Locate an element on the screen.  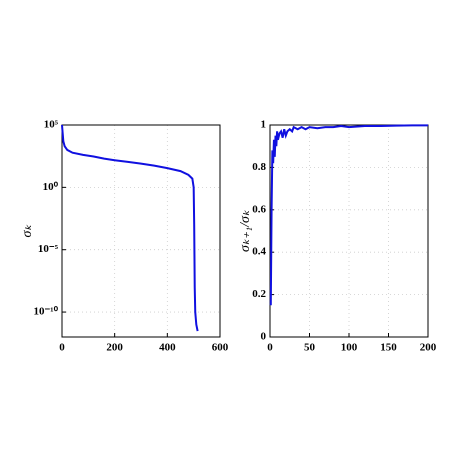
y-tick-label: 0 is located at coordinates (264, 337).